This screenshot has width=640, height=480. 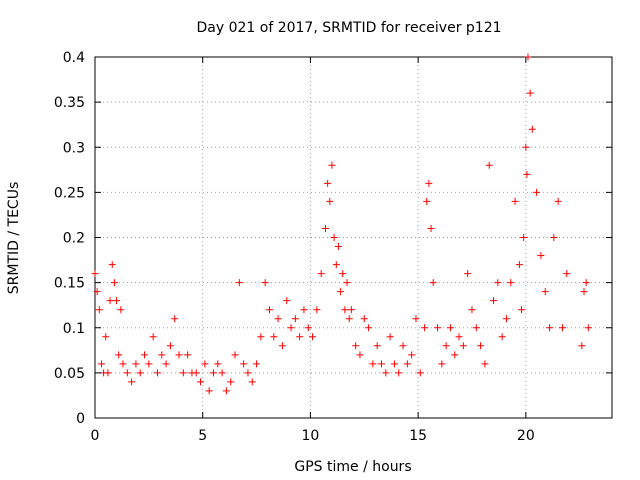 I want to click on y-tick-label: 0.05, so click(x=69, y=374).